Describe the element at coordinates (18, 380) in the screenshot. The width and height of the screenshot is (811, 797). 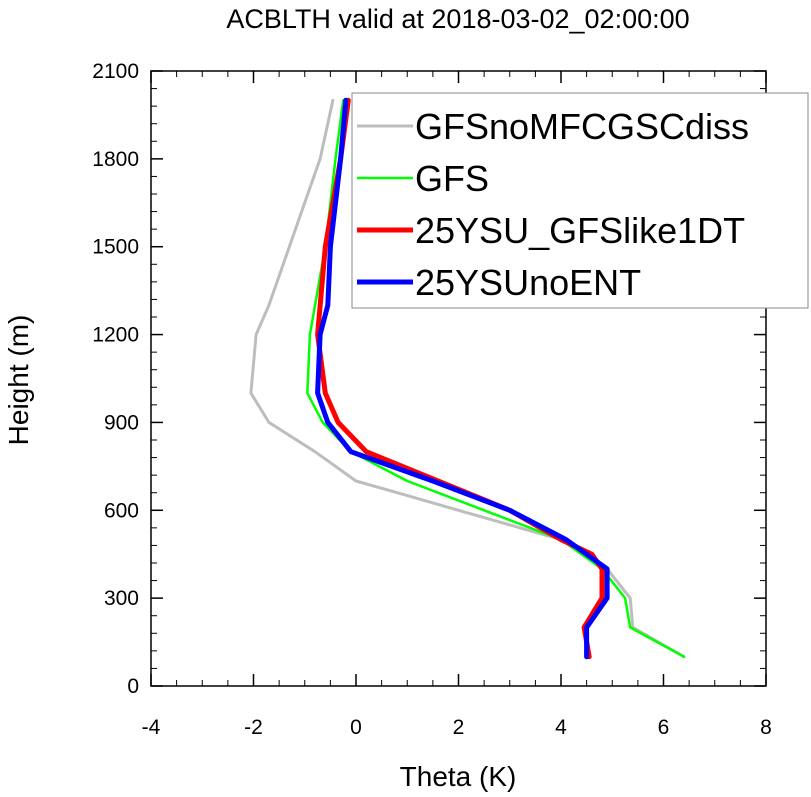
I see `y-axis-title: Height (m)` at that location.